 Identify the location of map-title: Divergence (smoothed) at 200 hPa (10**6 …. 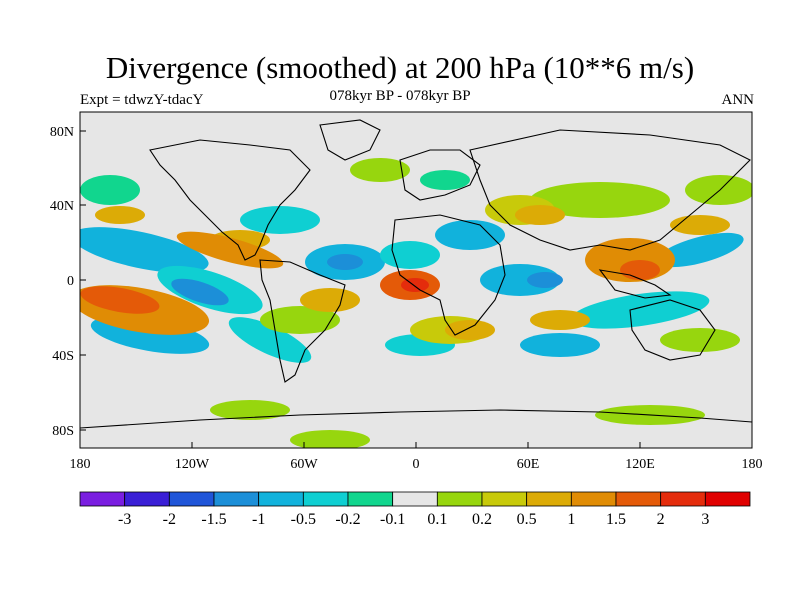
(400, 67).